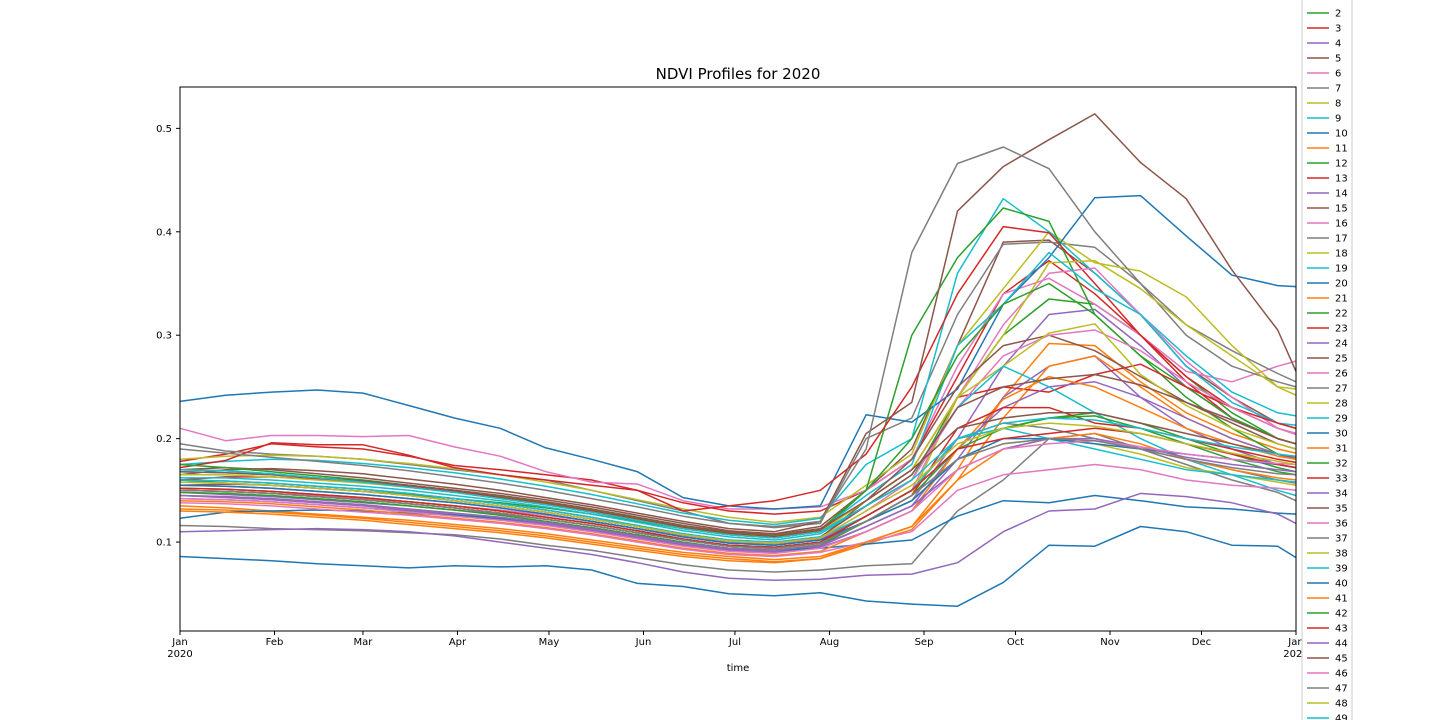 The width and height of the screenshot is (1440, 720). I want to click on x-tick-sublabel: 2020, so click(179, 654).